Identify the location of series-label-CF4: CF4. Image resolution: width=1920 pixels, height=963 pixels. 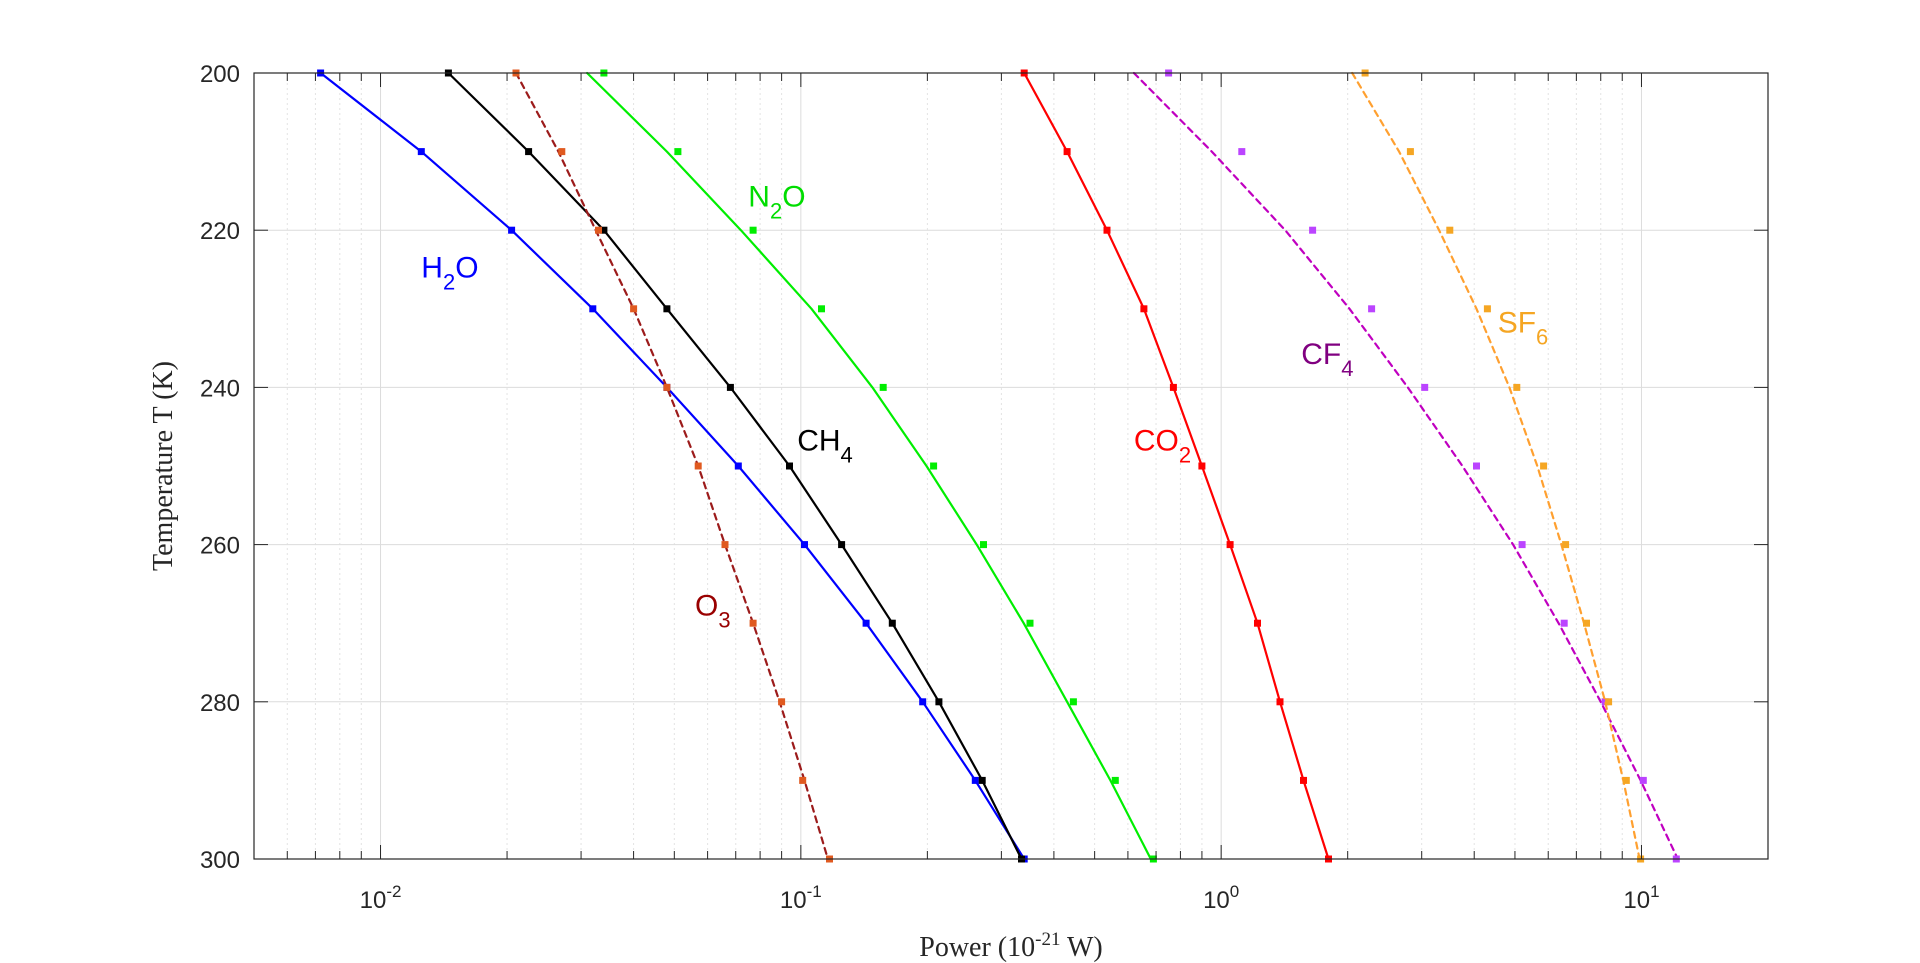
(1327, 359).